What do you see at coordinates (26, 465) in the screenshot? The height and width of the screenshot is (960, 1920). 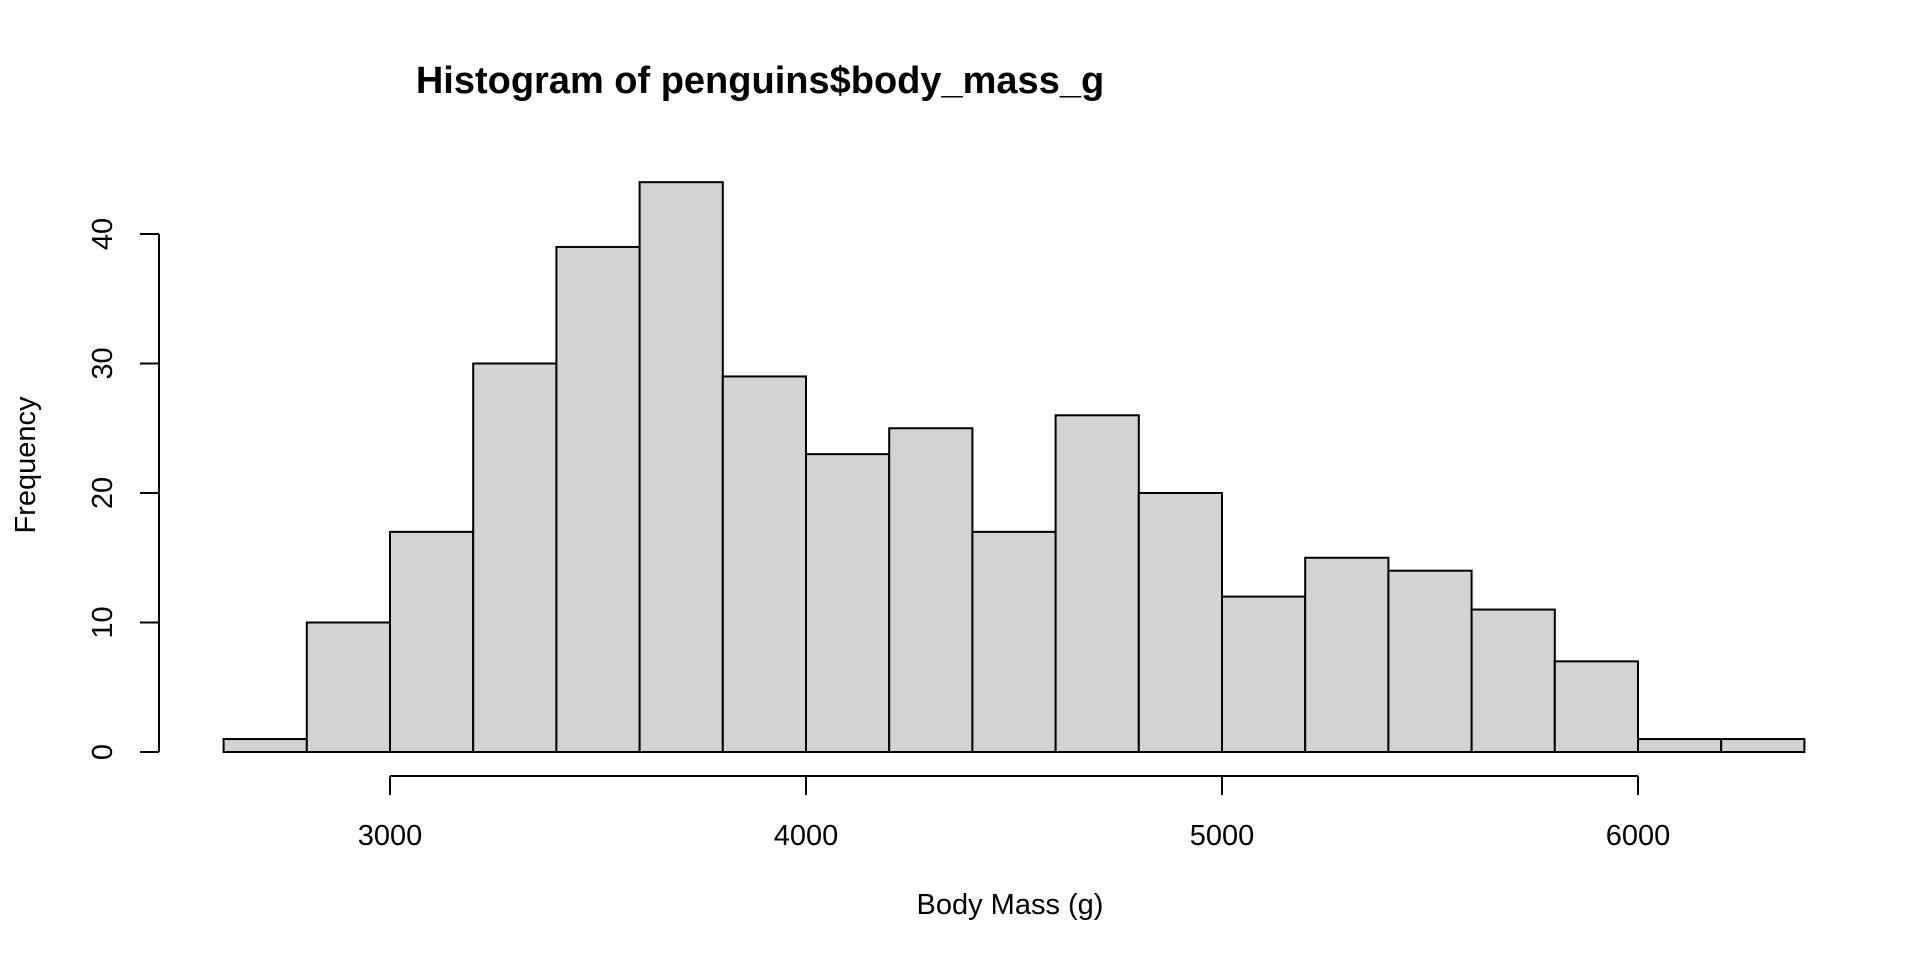 I see `y-axis-label: Frequency` at bounding box center [26, 465].